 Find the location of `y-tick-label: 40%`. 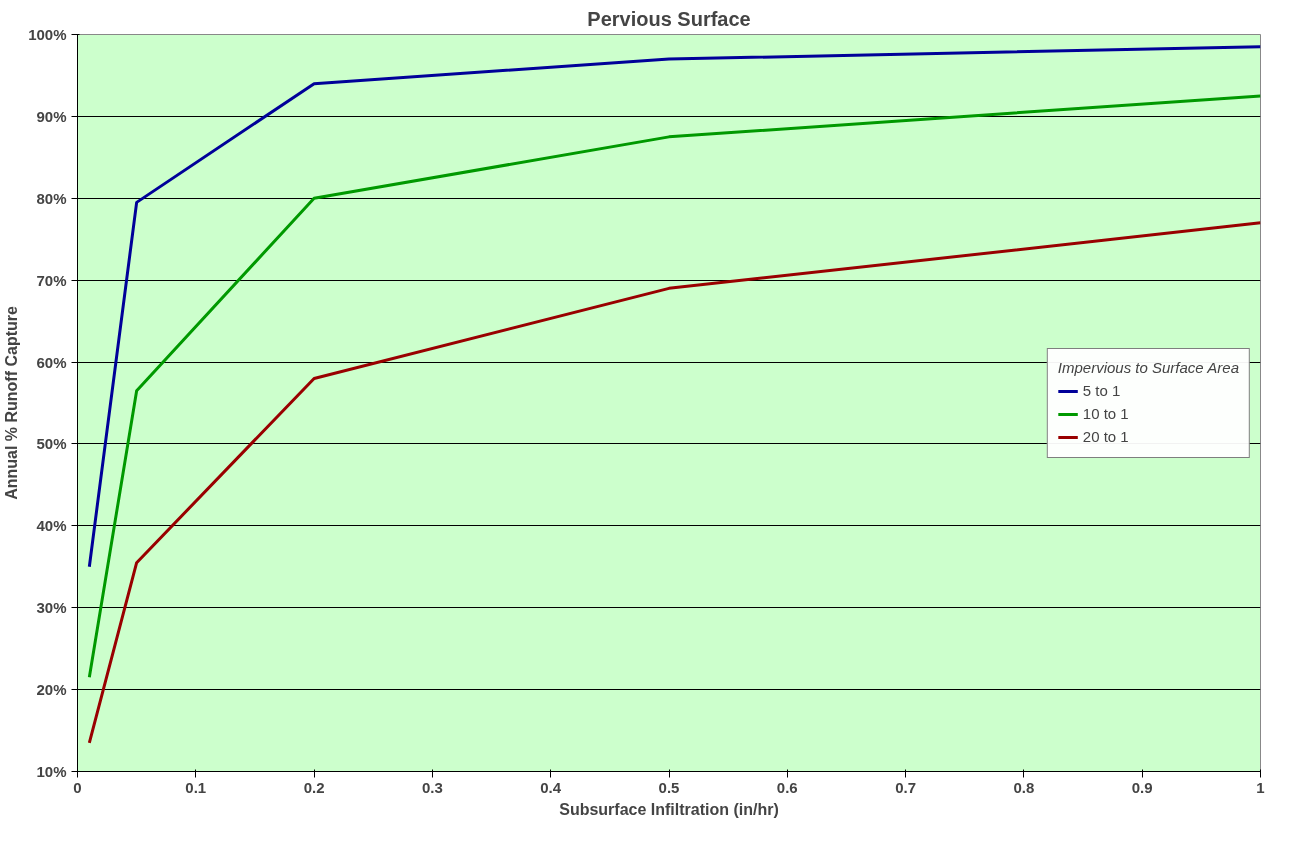

y-tick-label: 40% is located at coordinates (51, 526).